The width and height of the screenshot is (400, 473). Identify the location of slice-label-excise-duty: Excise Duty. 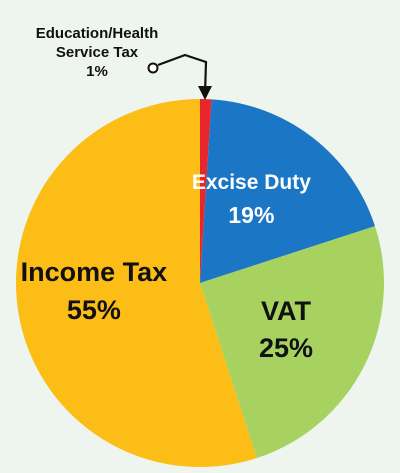
(251, 182).